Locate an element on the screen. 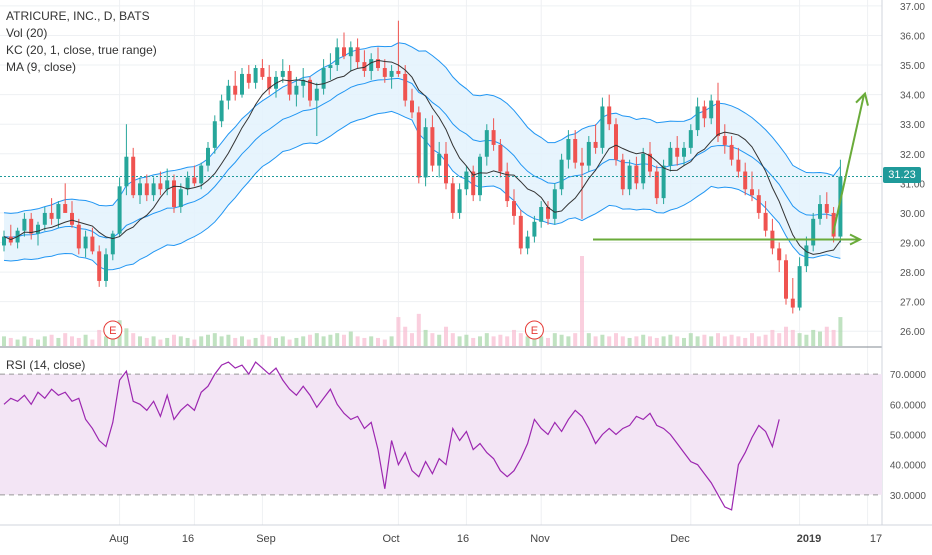 The image size is (932, 555). price-tick-label: 30.00 is located at coordinates (912, 214).